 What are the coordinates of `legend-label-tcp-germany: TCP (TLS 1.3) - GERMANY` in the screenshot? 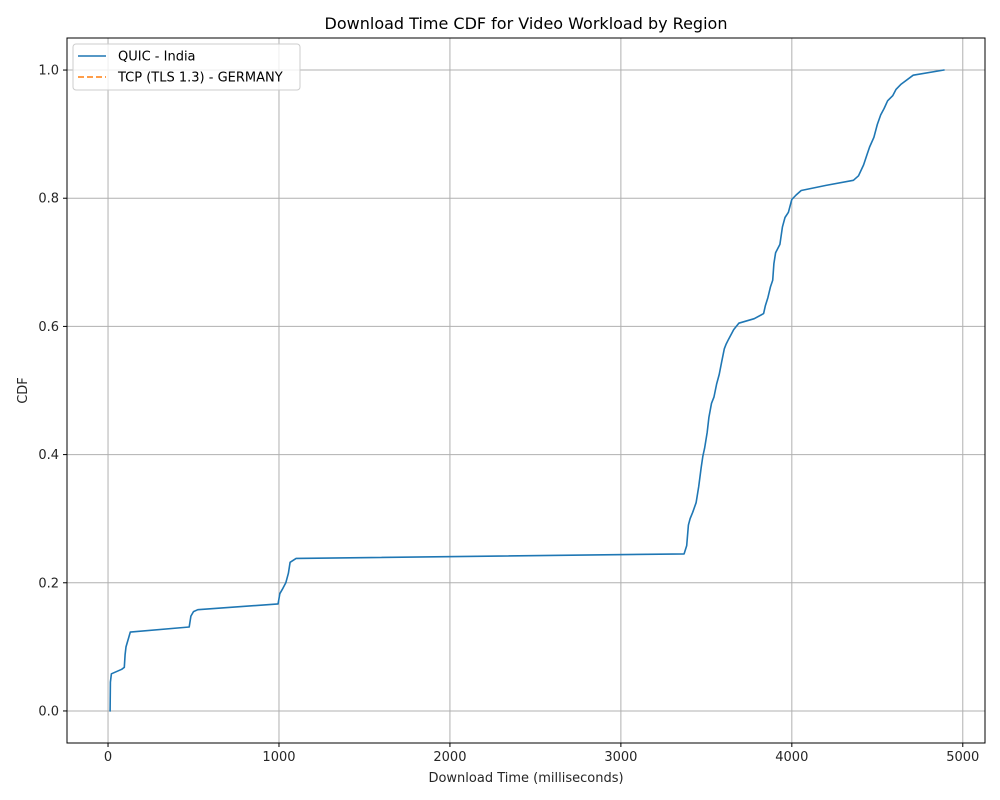 It's located at (200, 78).